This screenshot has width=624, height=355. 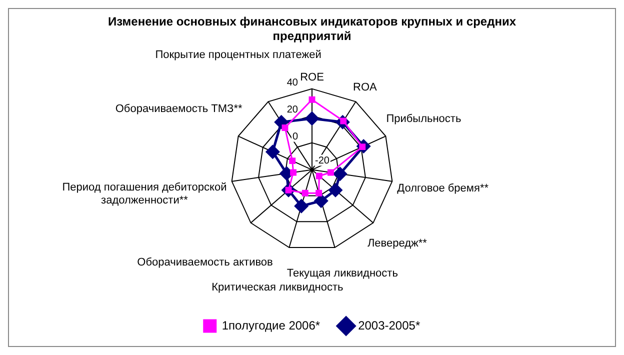 What do you see at coordinates (424, 118) in the screenshot?
I see `spoke-label: Прибыльность` at bounding box center [424, 118].